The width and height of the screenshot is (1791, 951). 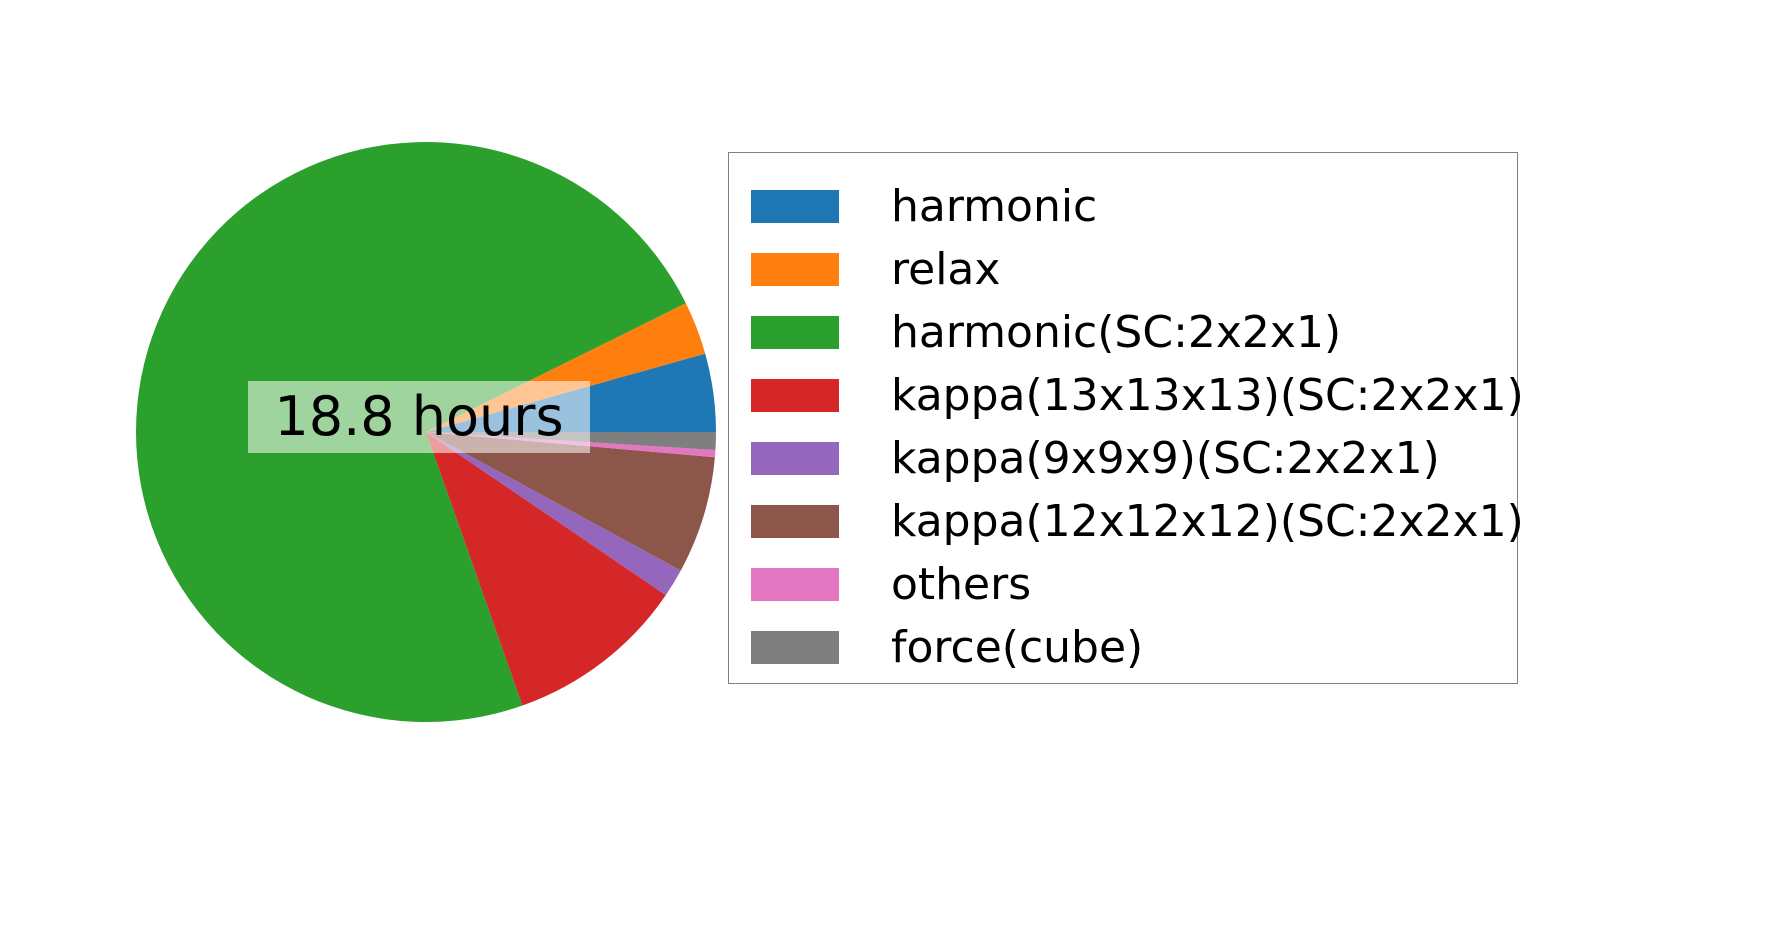 I want to click on legend-item-harmonic: harmonic, so click(x=1123, y=206).